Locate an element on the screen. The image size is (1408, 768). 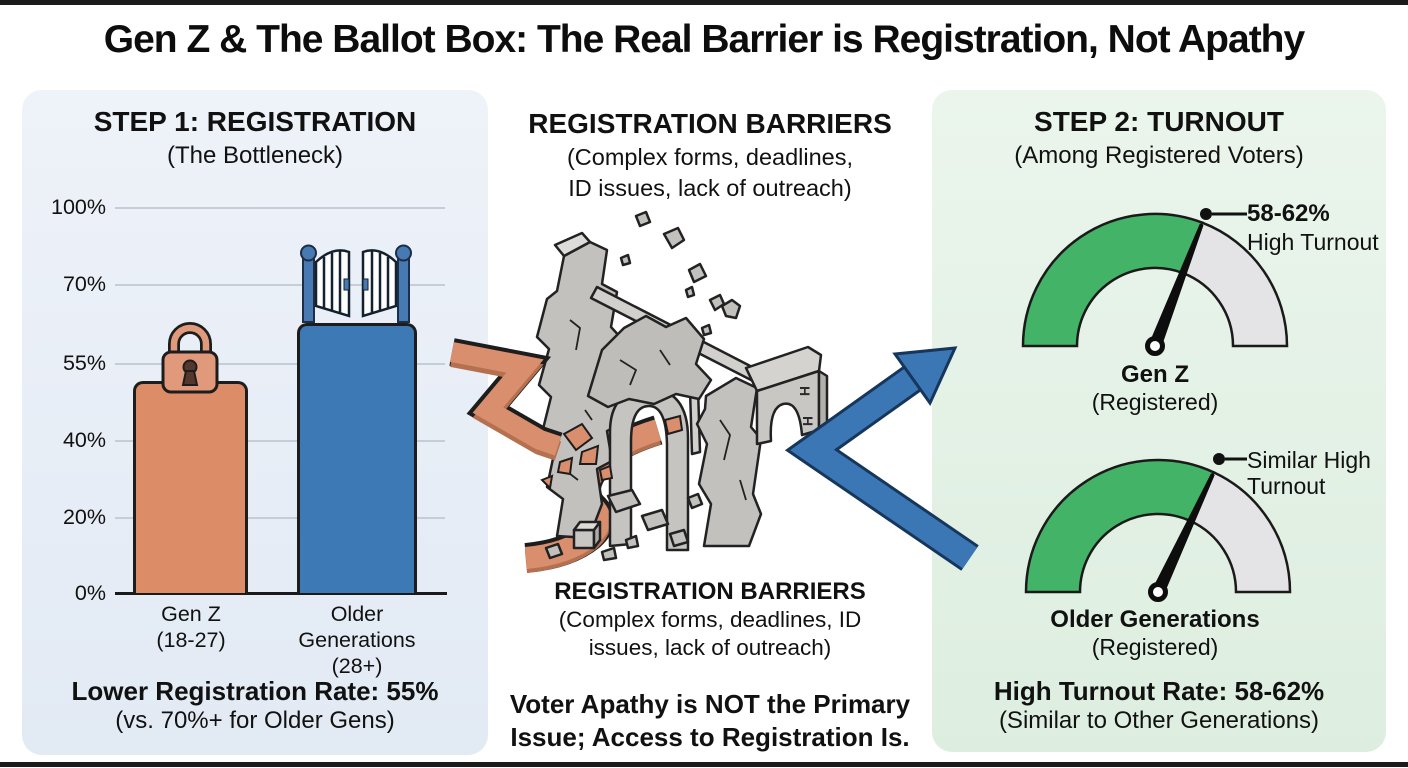
turnout-rate-comparison: (Similar to Other Generations) is located at coordinates (1159, 720).